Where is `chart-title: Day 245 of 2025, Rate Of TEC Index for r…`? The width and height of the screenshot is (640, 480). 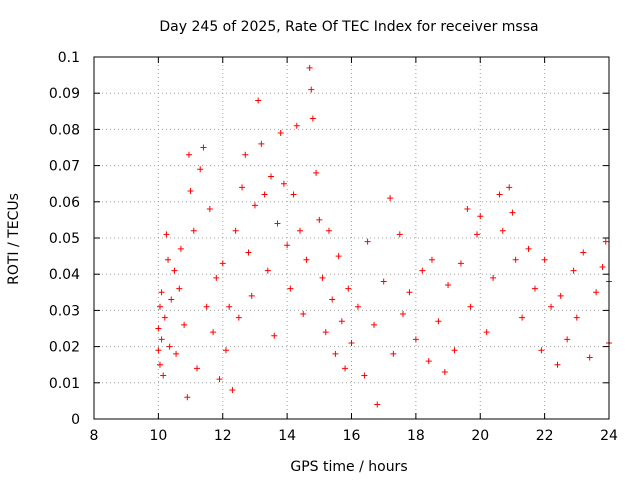
chart-title: Day 245 of 2025, Rate Of TEC Index for r… is located at coordinates (348, 27).